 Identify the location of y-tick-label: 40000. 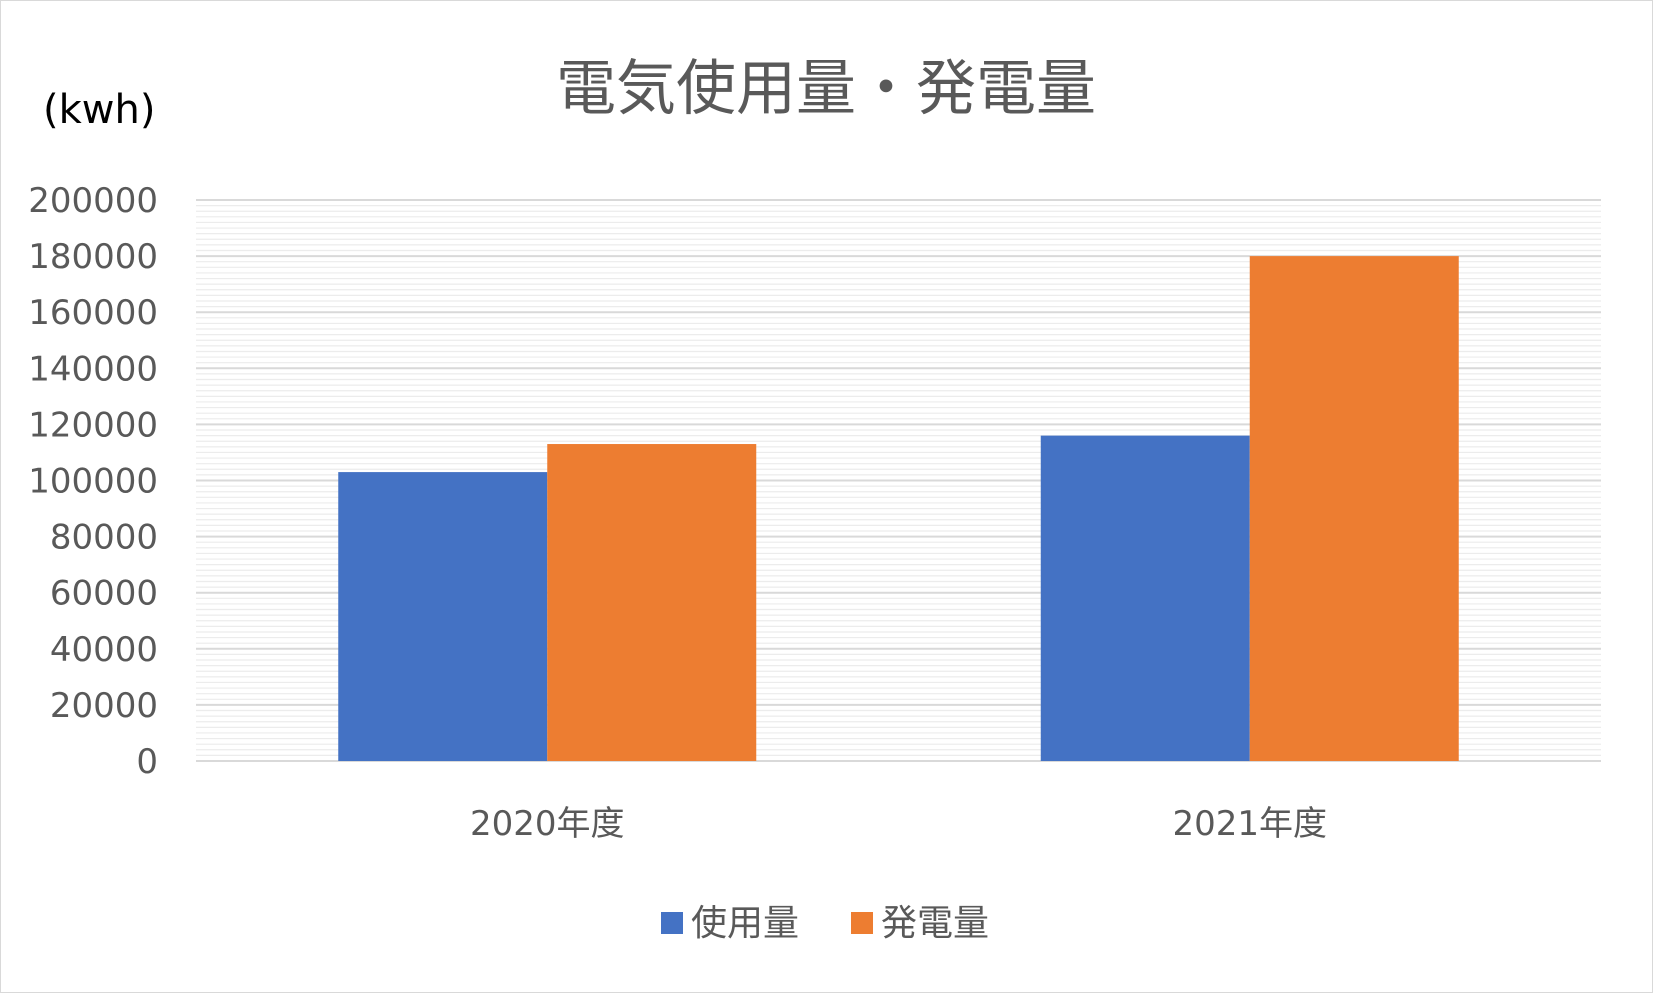
(104, 650).